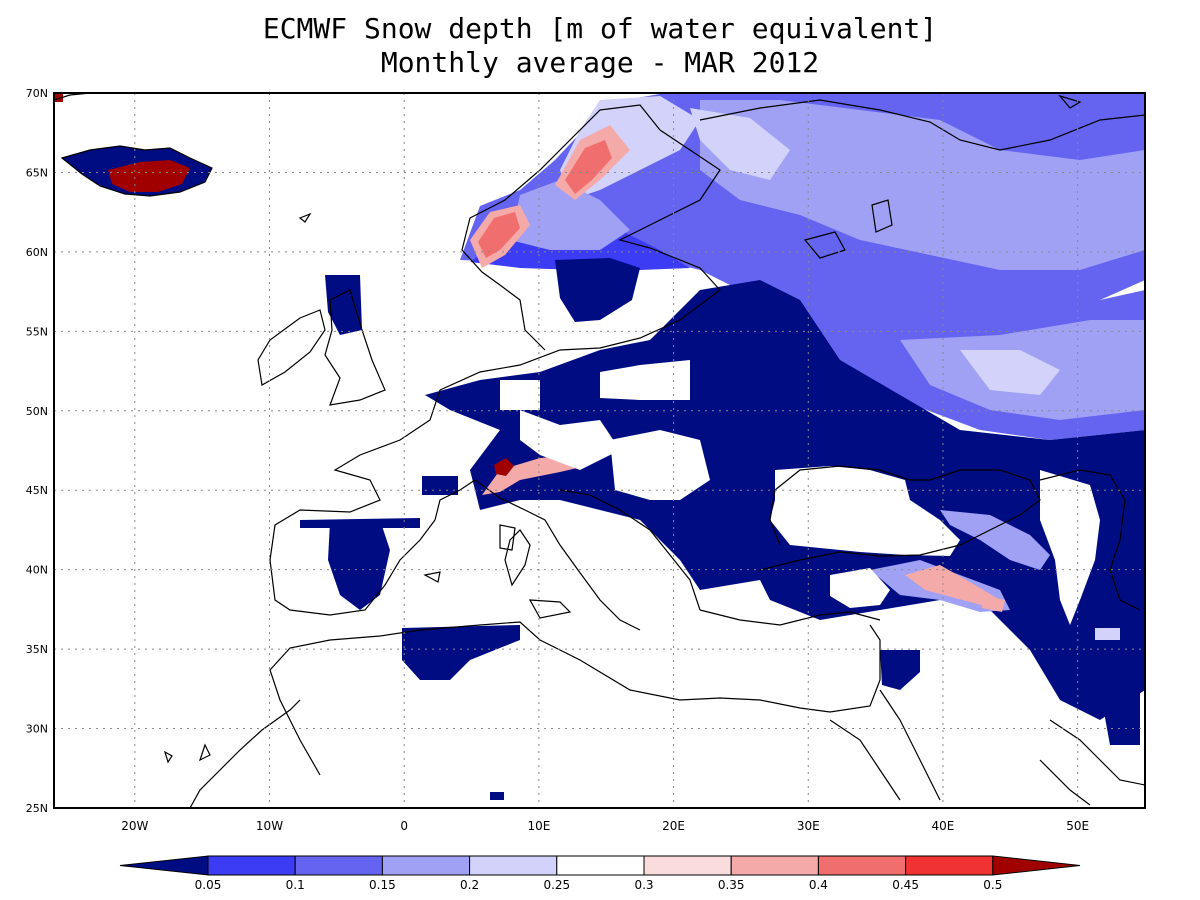 This screenshot has height=900, width=1200. What do you see at coordinates (538, 826) in the screenshot?
I see `longitude-tick-label: 10E` at bounding box center [538, 826].